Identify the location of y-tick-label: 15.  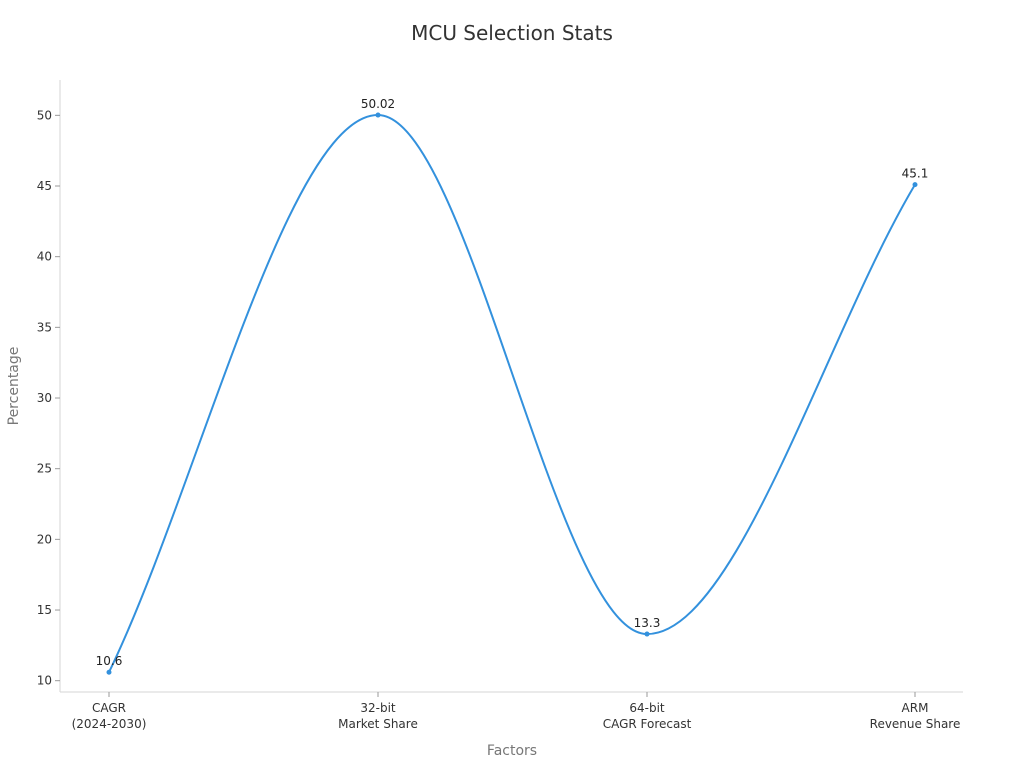
(44, 610).